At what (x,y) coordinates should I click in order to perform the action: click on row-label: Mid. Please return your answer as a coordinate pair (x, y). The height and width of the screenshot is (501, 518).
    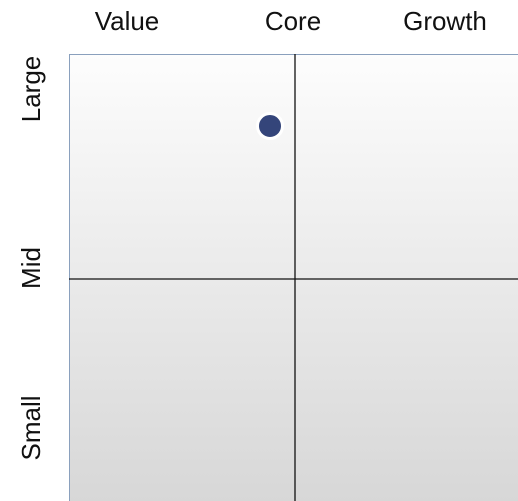
    Looking at the image, I should click on (31, 268).